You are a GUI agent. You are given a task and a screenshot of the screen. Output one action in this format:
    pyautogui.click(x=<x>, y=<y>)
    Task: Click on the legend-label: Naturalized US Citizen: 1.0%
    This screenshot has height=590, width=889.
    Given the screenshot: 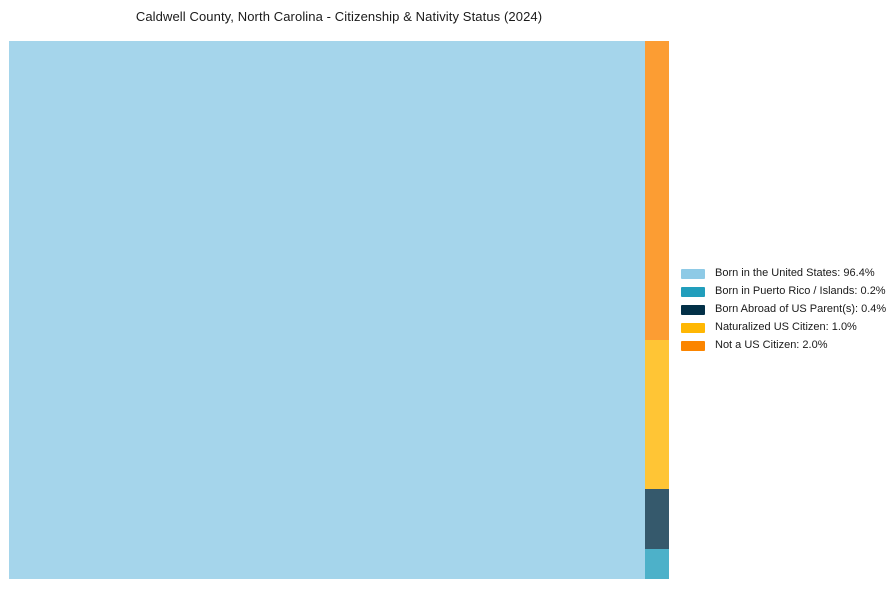 What is the action you would take?
    pyautogui.click(x=786, y=327)
    